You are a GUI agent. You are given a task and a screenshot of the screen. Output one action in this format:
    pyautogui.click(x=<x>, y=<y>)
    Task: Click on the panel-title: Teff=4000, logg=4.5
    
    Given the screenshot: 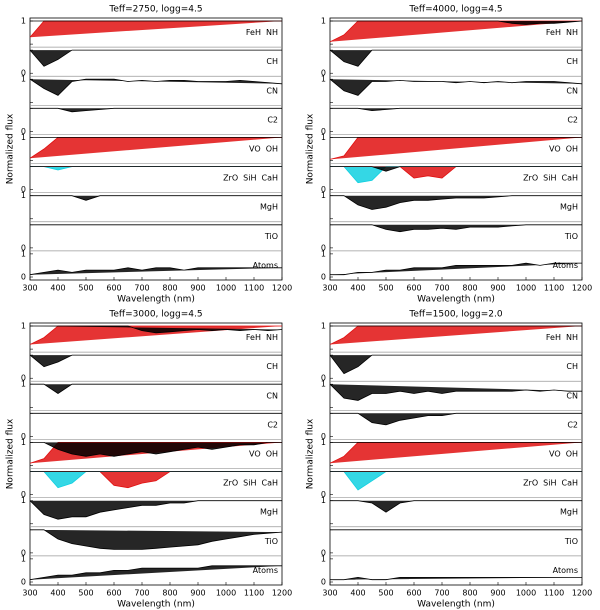 What is the action you would take?
    pyautogui.click(x=455, y=10)
    